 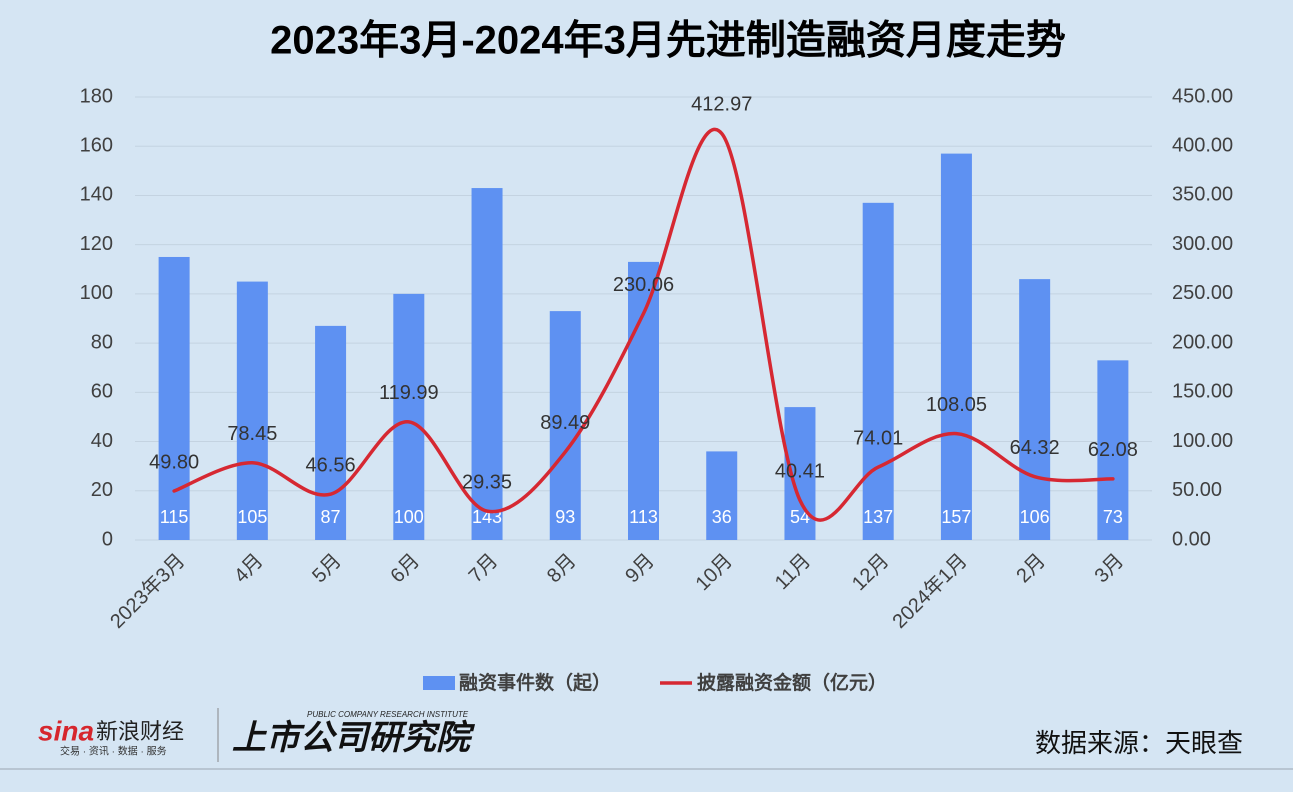 I want to click on line-value-label: 412.97, so click(x=721, y=105).